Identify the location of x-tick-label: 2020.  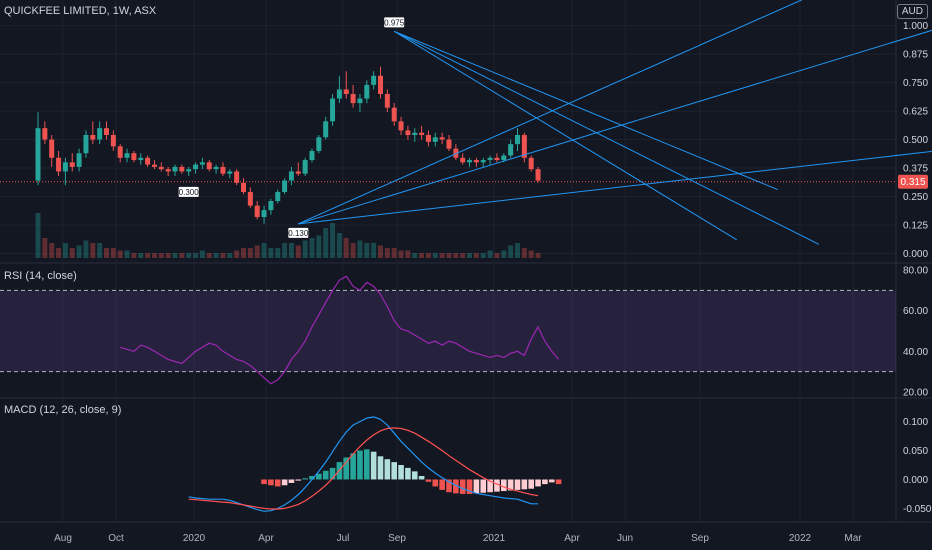
(194, 538).